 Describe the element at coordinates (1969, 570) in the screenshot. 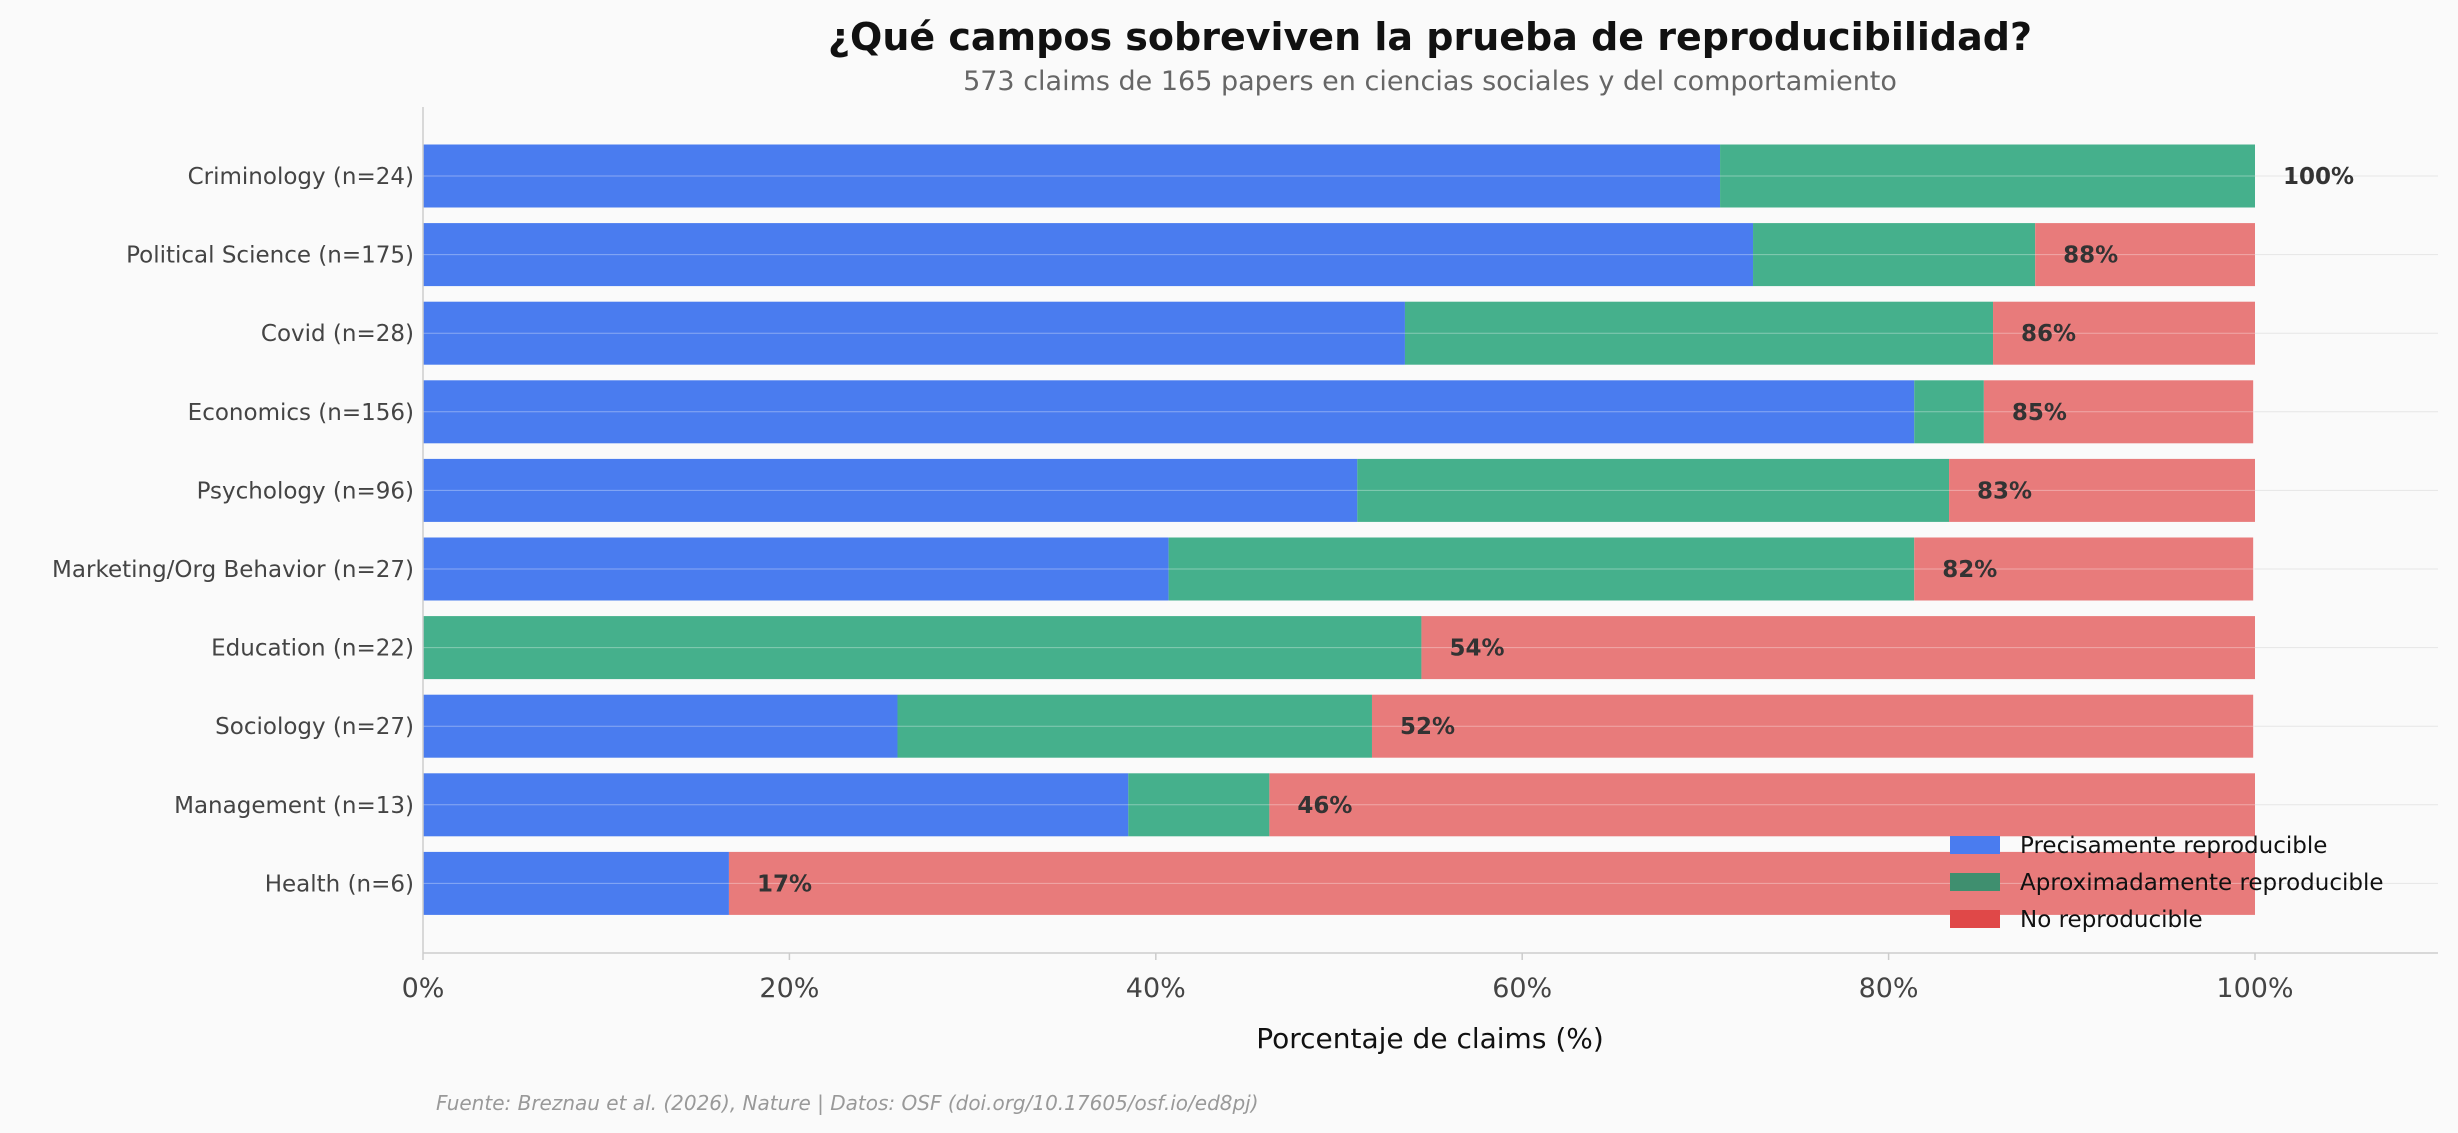

I see `data-label: 82%` at that location.